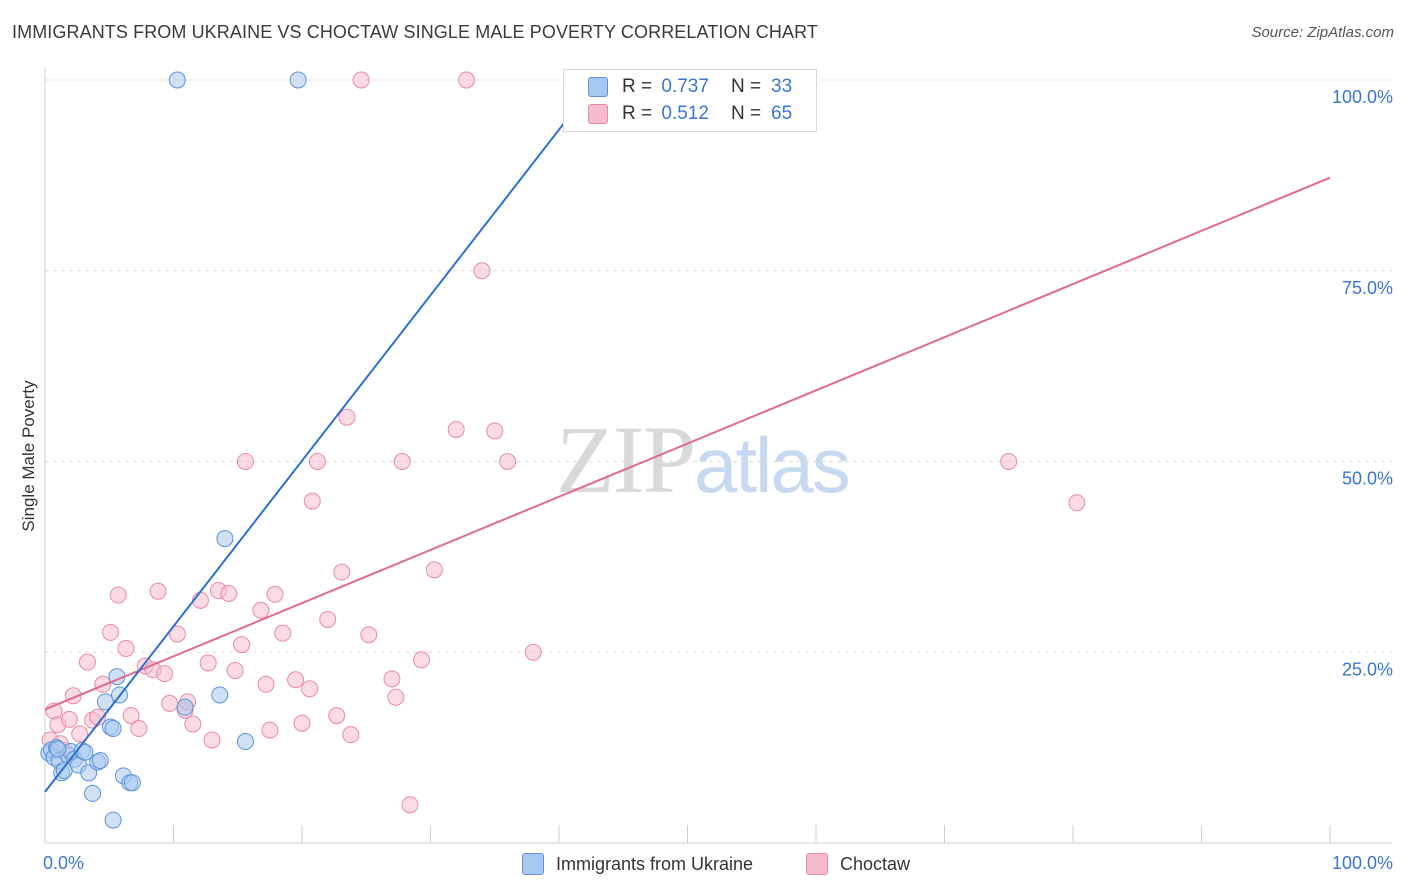 This screenshot has height=892, width=1406. I want to click on legend-n-value-ukraine: 33, so click(782, 86).